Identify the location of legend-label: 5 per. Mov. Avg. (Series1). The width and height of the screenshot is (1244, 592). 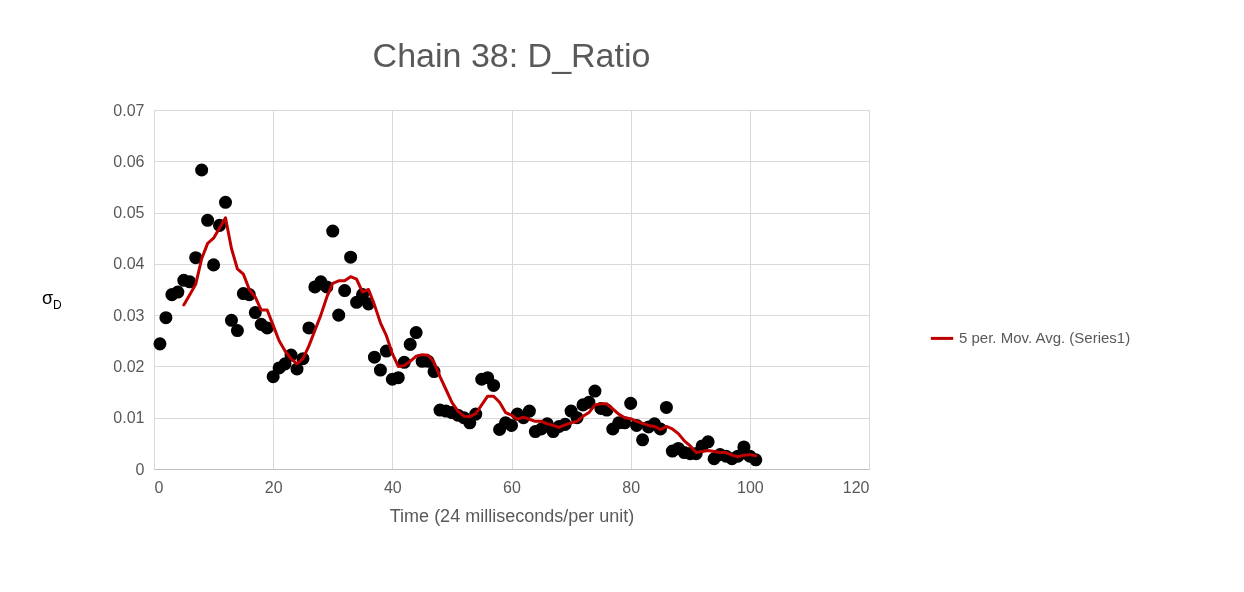
(1045, 338).